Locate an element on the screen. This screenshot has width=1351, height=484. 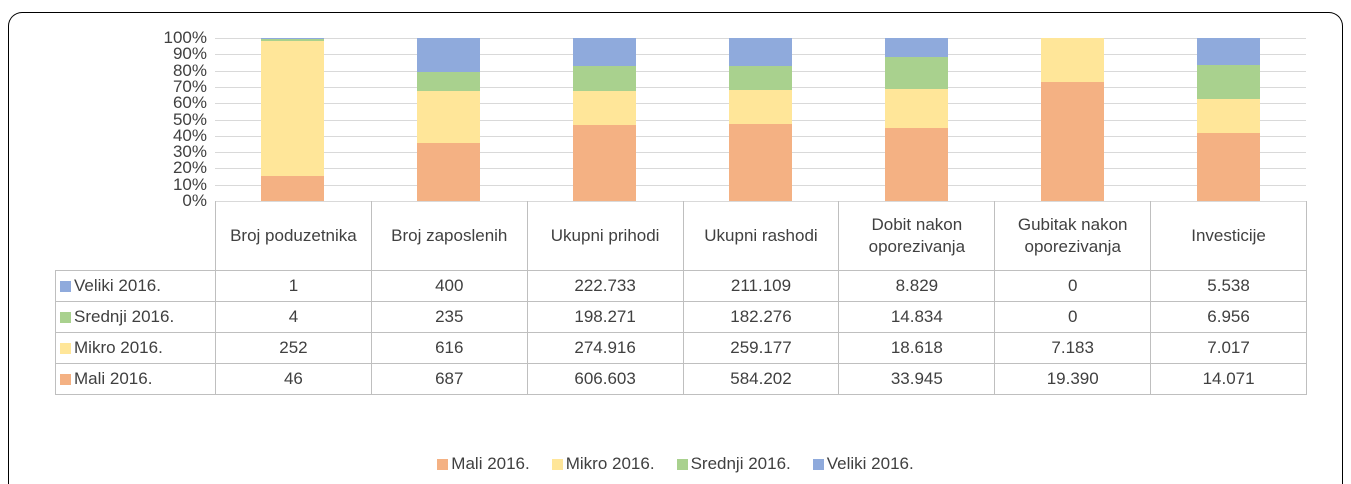
y-tick-label: 10% is located at coordinates (189, 184).